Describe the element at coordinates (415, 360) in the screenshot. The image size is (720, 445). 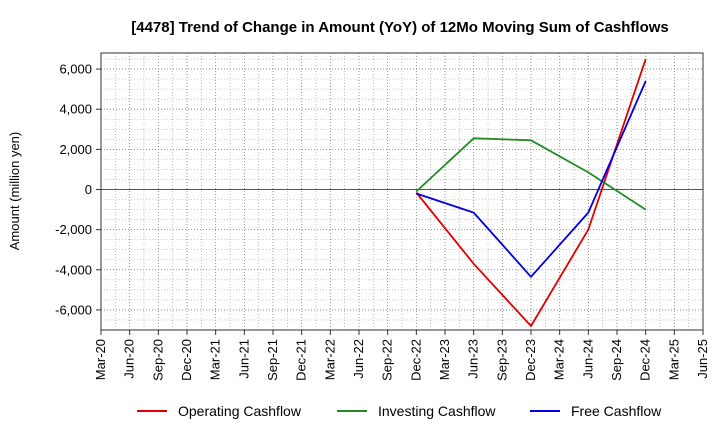
I see `x-tick-label: Dec-22` at that location.